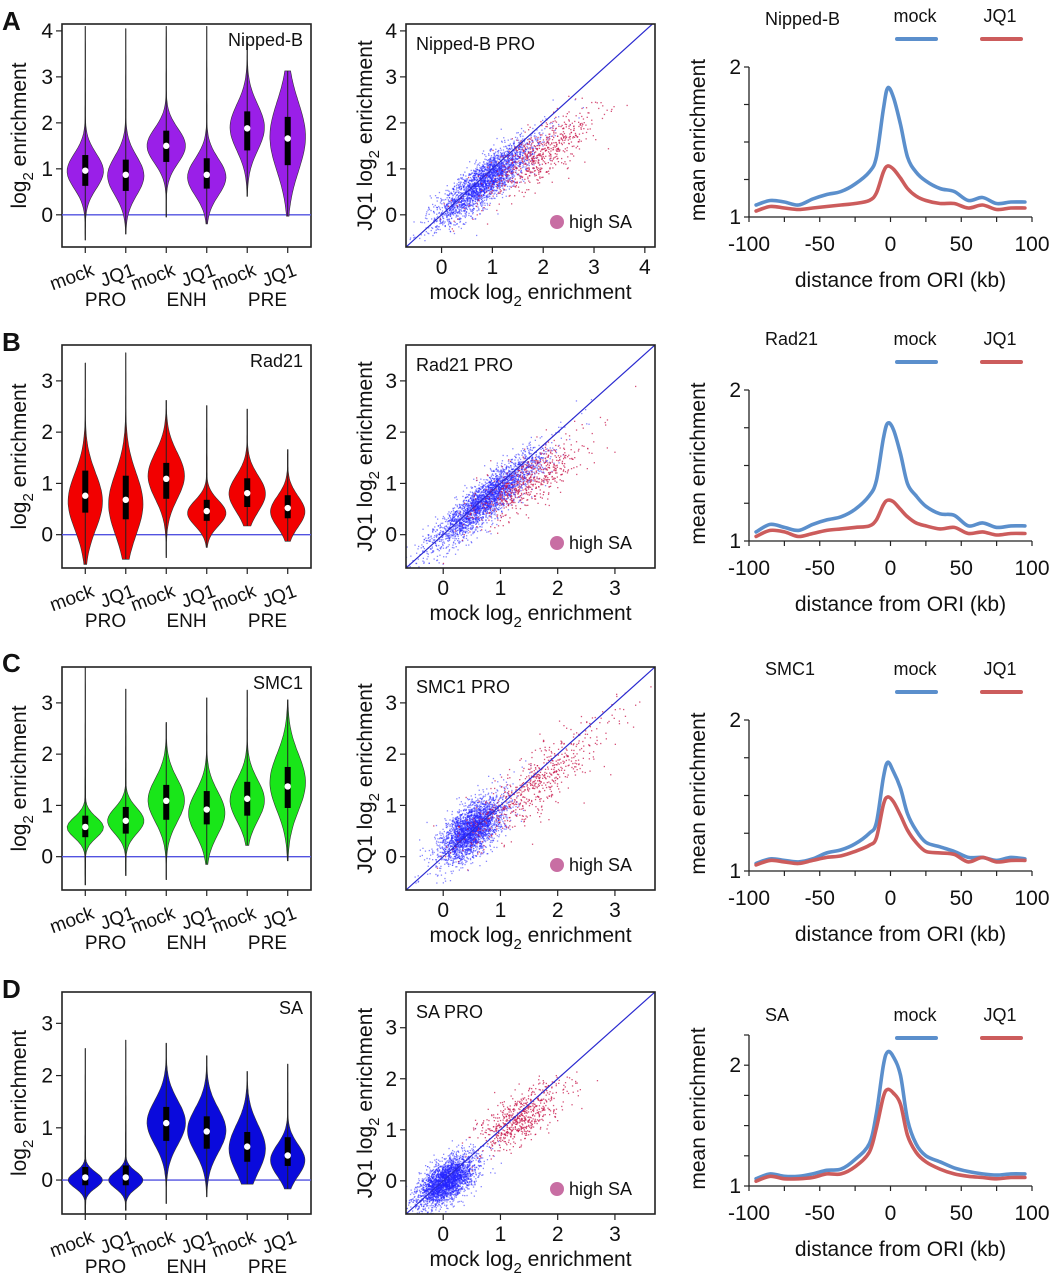 This screenshot has width=1053, height=1280. What do you see at coordinates (533, 163) in the screenshot?
I see `series-high-sa-points` at bounding box center [533, 163].